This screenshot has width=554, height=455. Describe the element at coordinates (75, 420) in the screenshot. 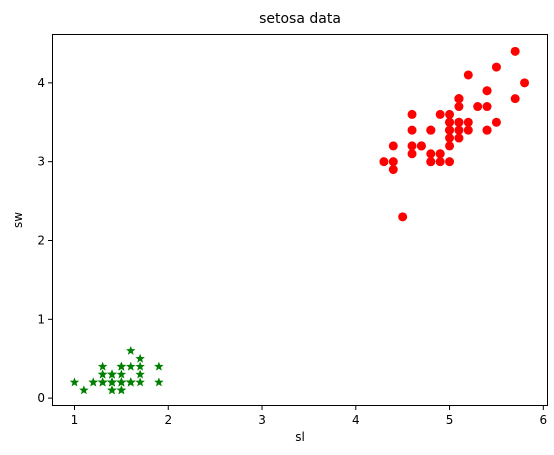

I see `x-tick-label: 1` at that location.